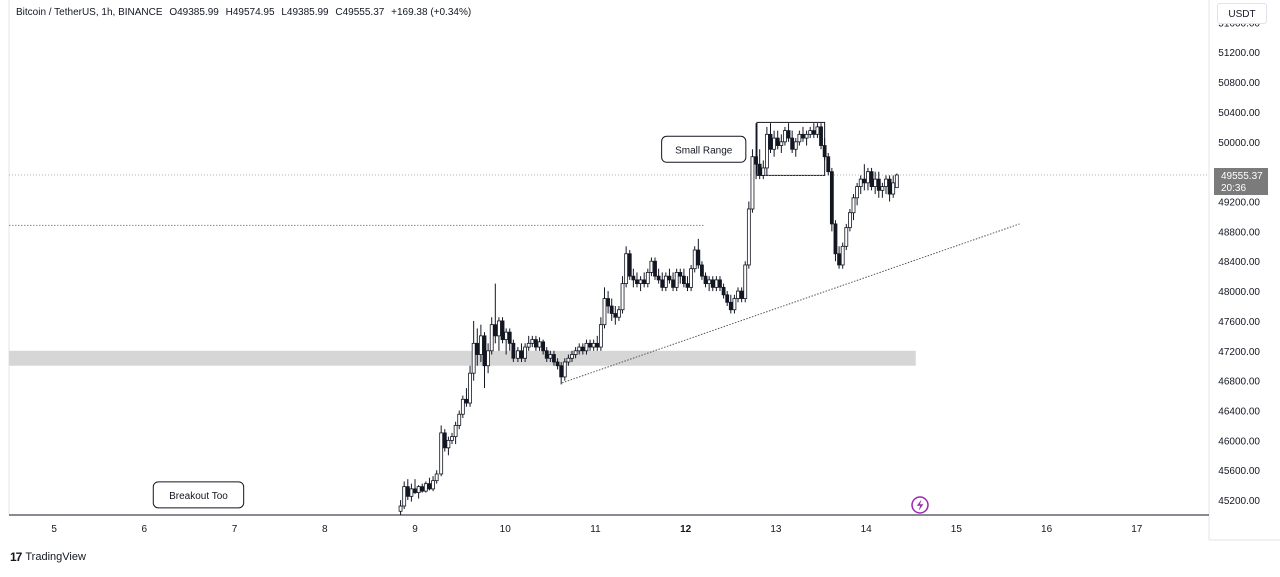  Describe the element at coordinates (1241, 181) in the screenshot. I see `current-price-layer: 49555.37 20:36` at that location.